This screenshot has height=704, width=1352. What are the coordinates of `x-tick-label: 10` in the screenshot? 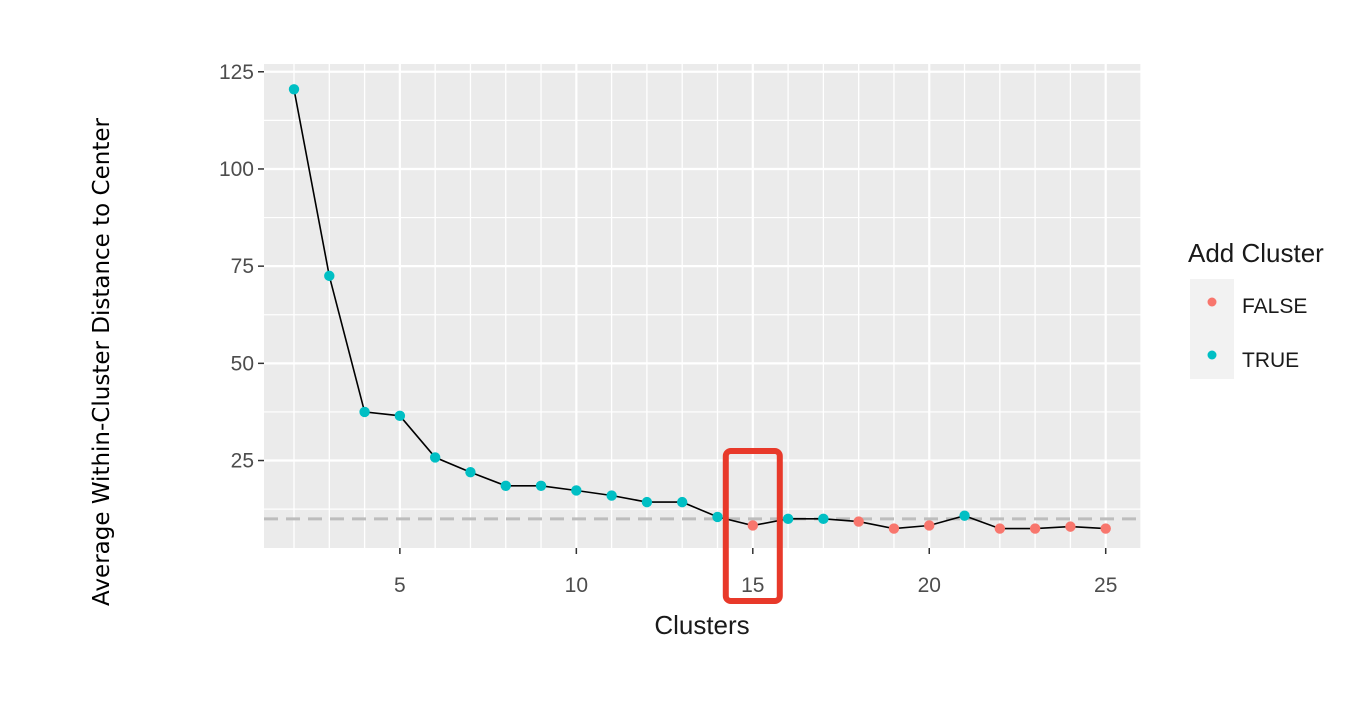 It's located at (576, 585).